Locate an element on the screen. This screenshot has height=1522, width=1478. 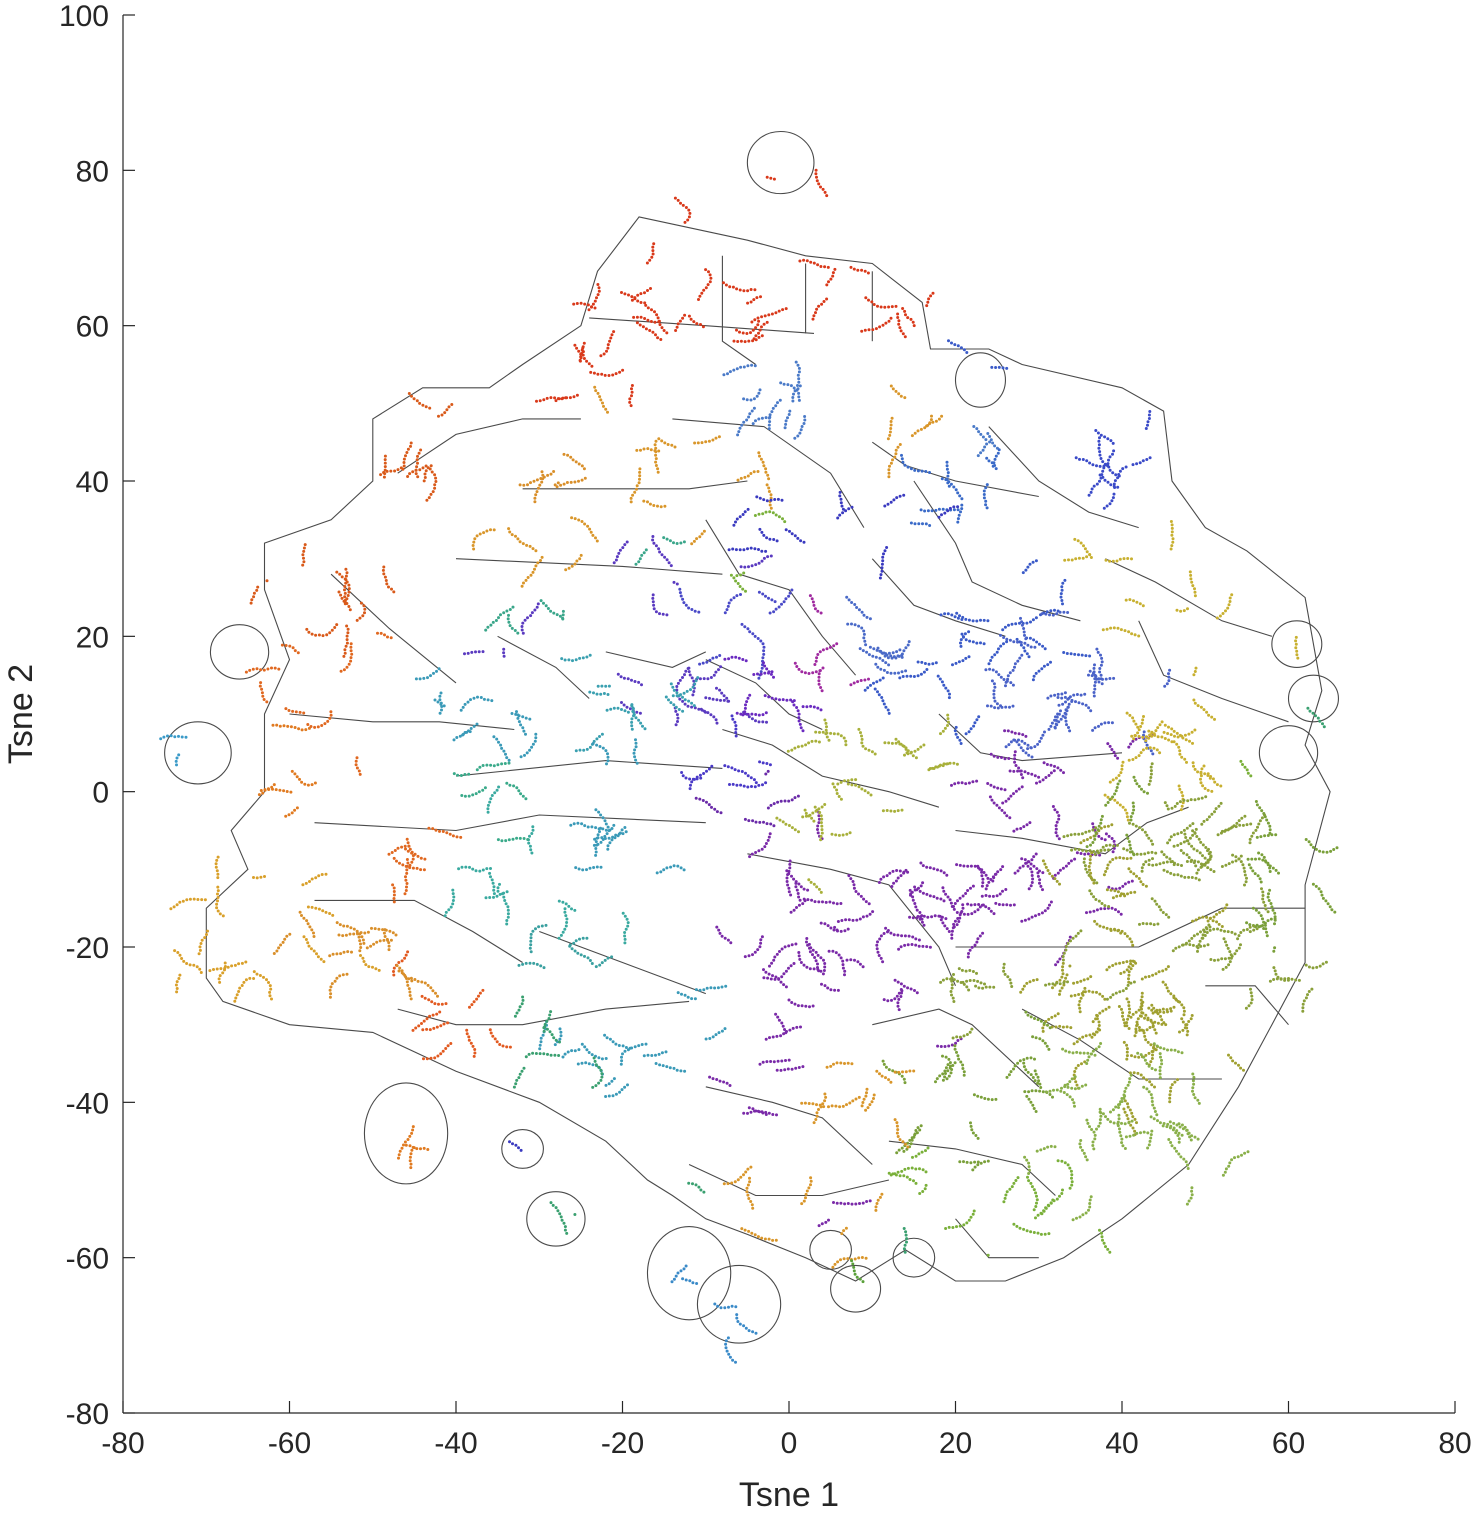
region-island is located at coordinates (239, 652).